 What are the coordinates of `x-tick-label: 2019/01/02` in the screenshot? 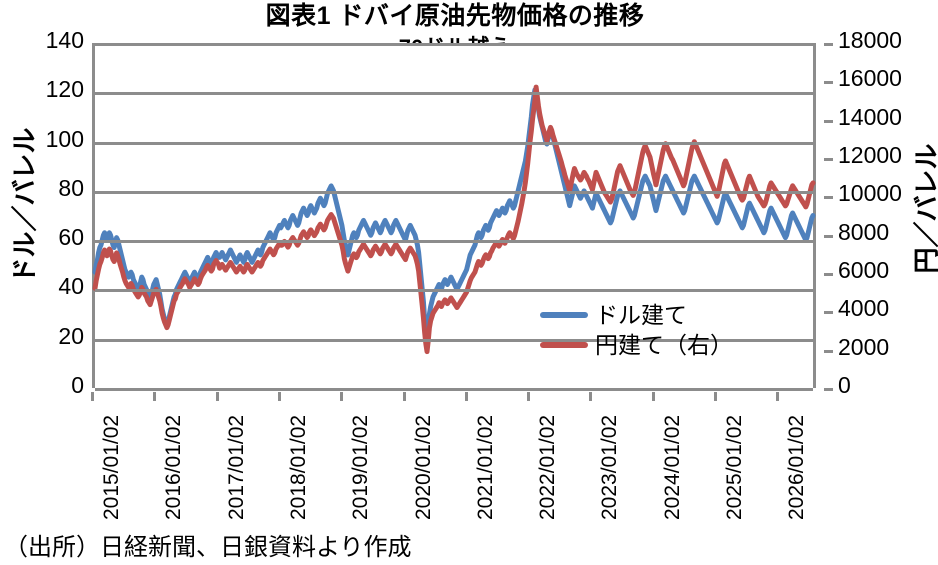 It's located at (361, 467).